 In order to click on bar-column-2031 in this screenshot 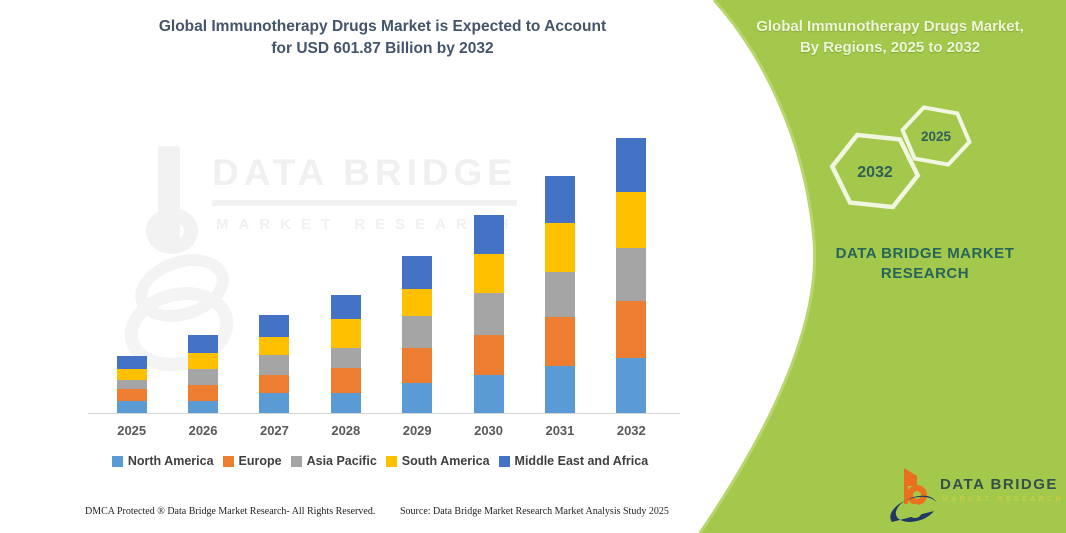, I will do `click(559, 266)`.